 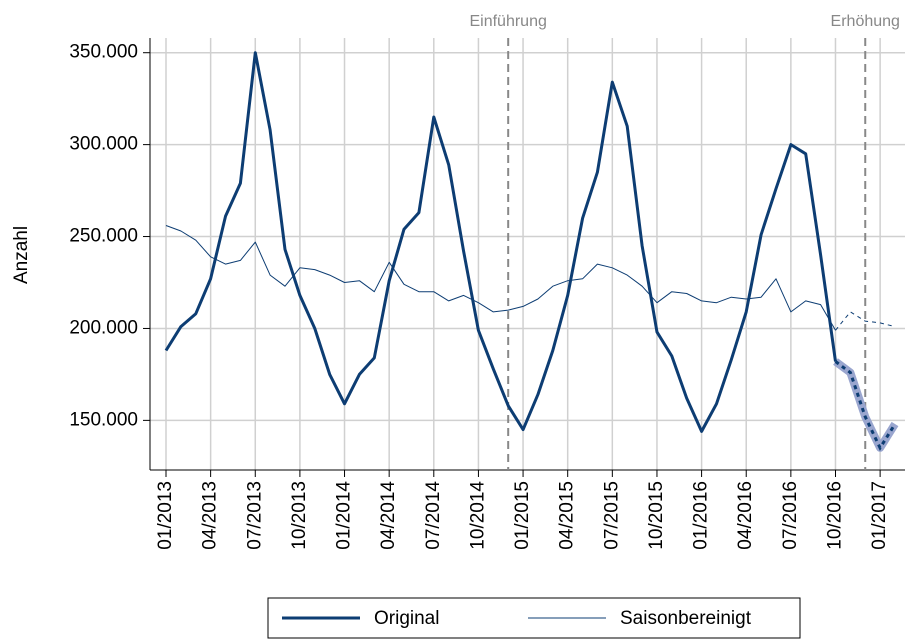 What do you see at coordinates (103, 236) in the screenshot?
I see `y-tick-label: 250.000` at bounding box center [103, 236].